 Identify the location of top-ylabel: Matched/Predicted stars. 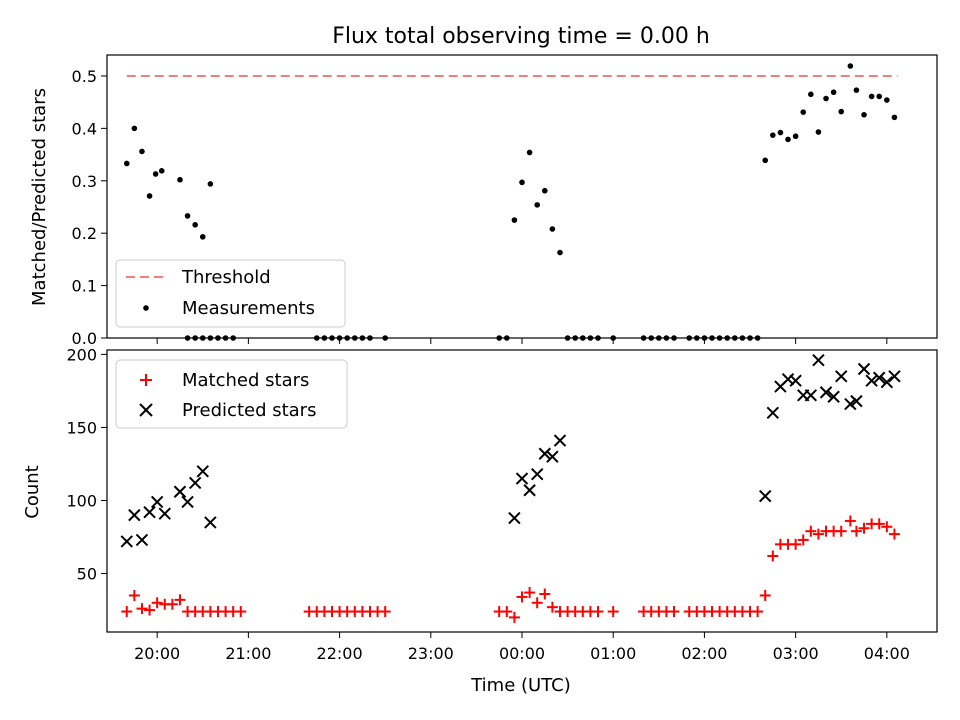
(39, 197).